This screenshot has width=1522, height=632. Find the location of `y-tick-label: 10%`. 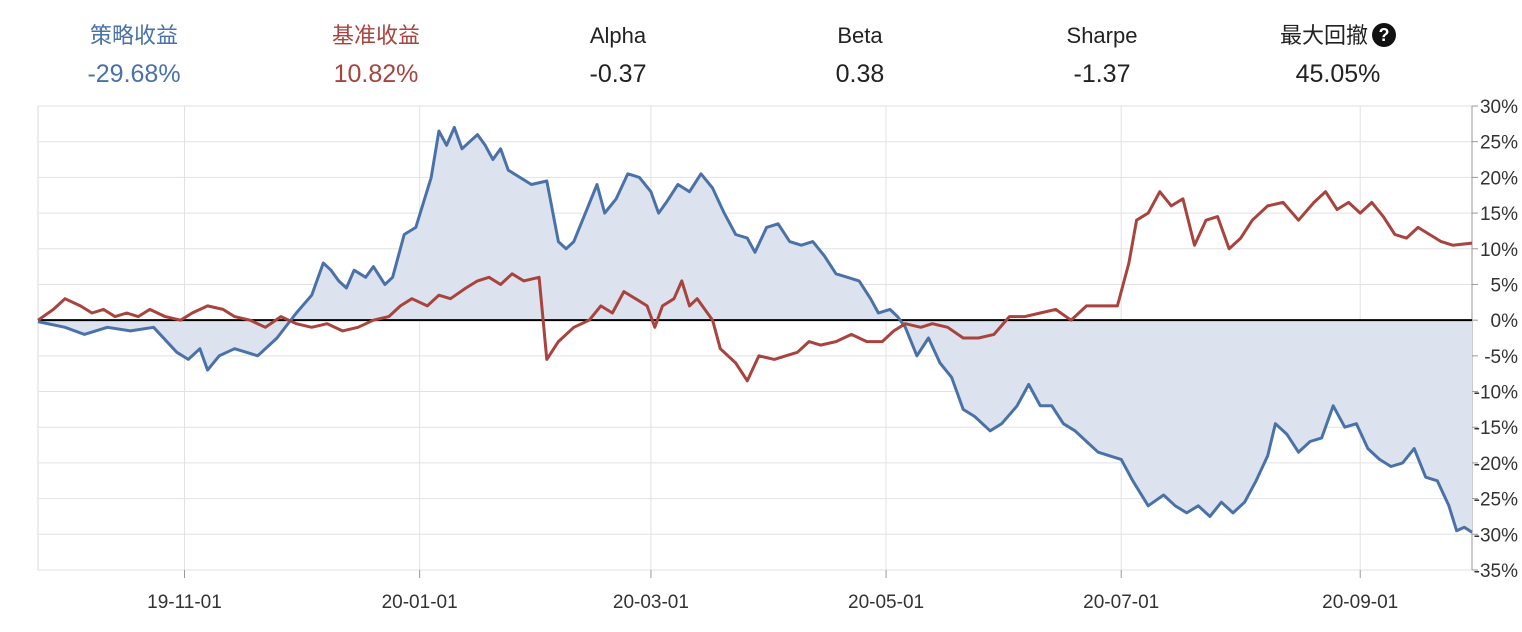

y-tick-label: 10% is located at coordinates (1499, 250).